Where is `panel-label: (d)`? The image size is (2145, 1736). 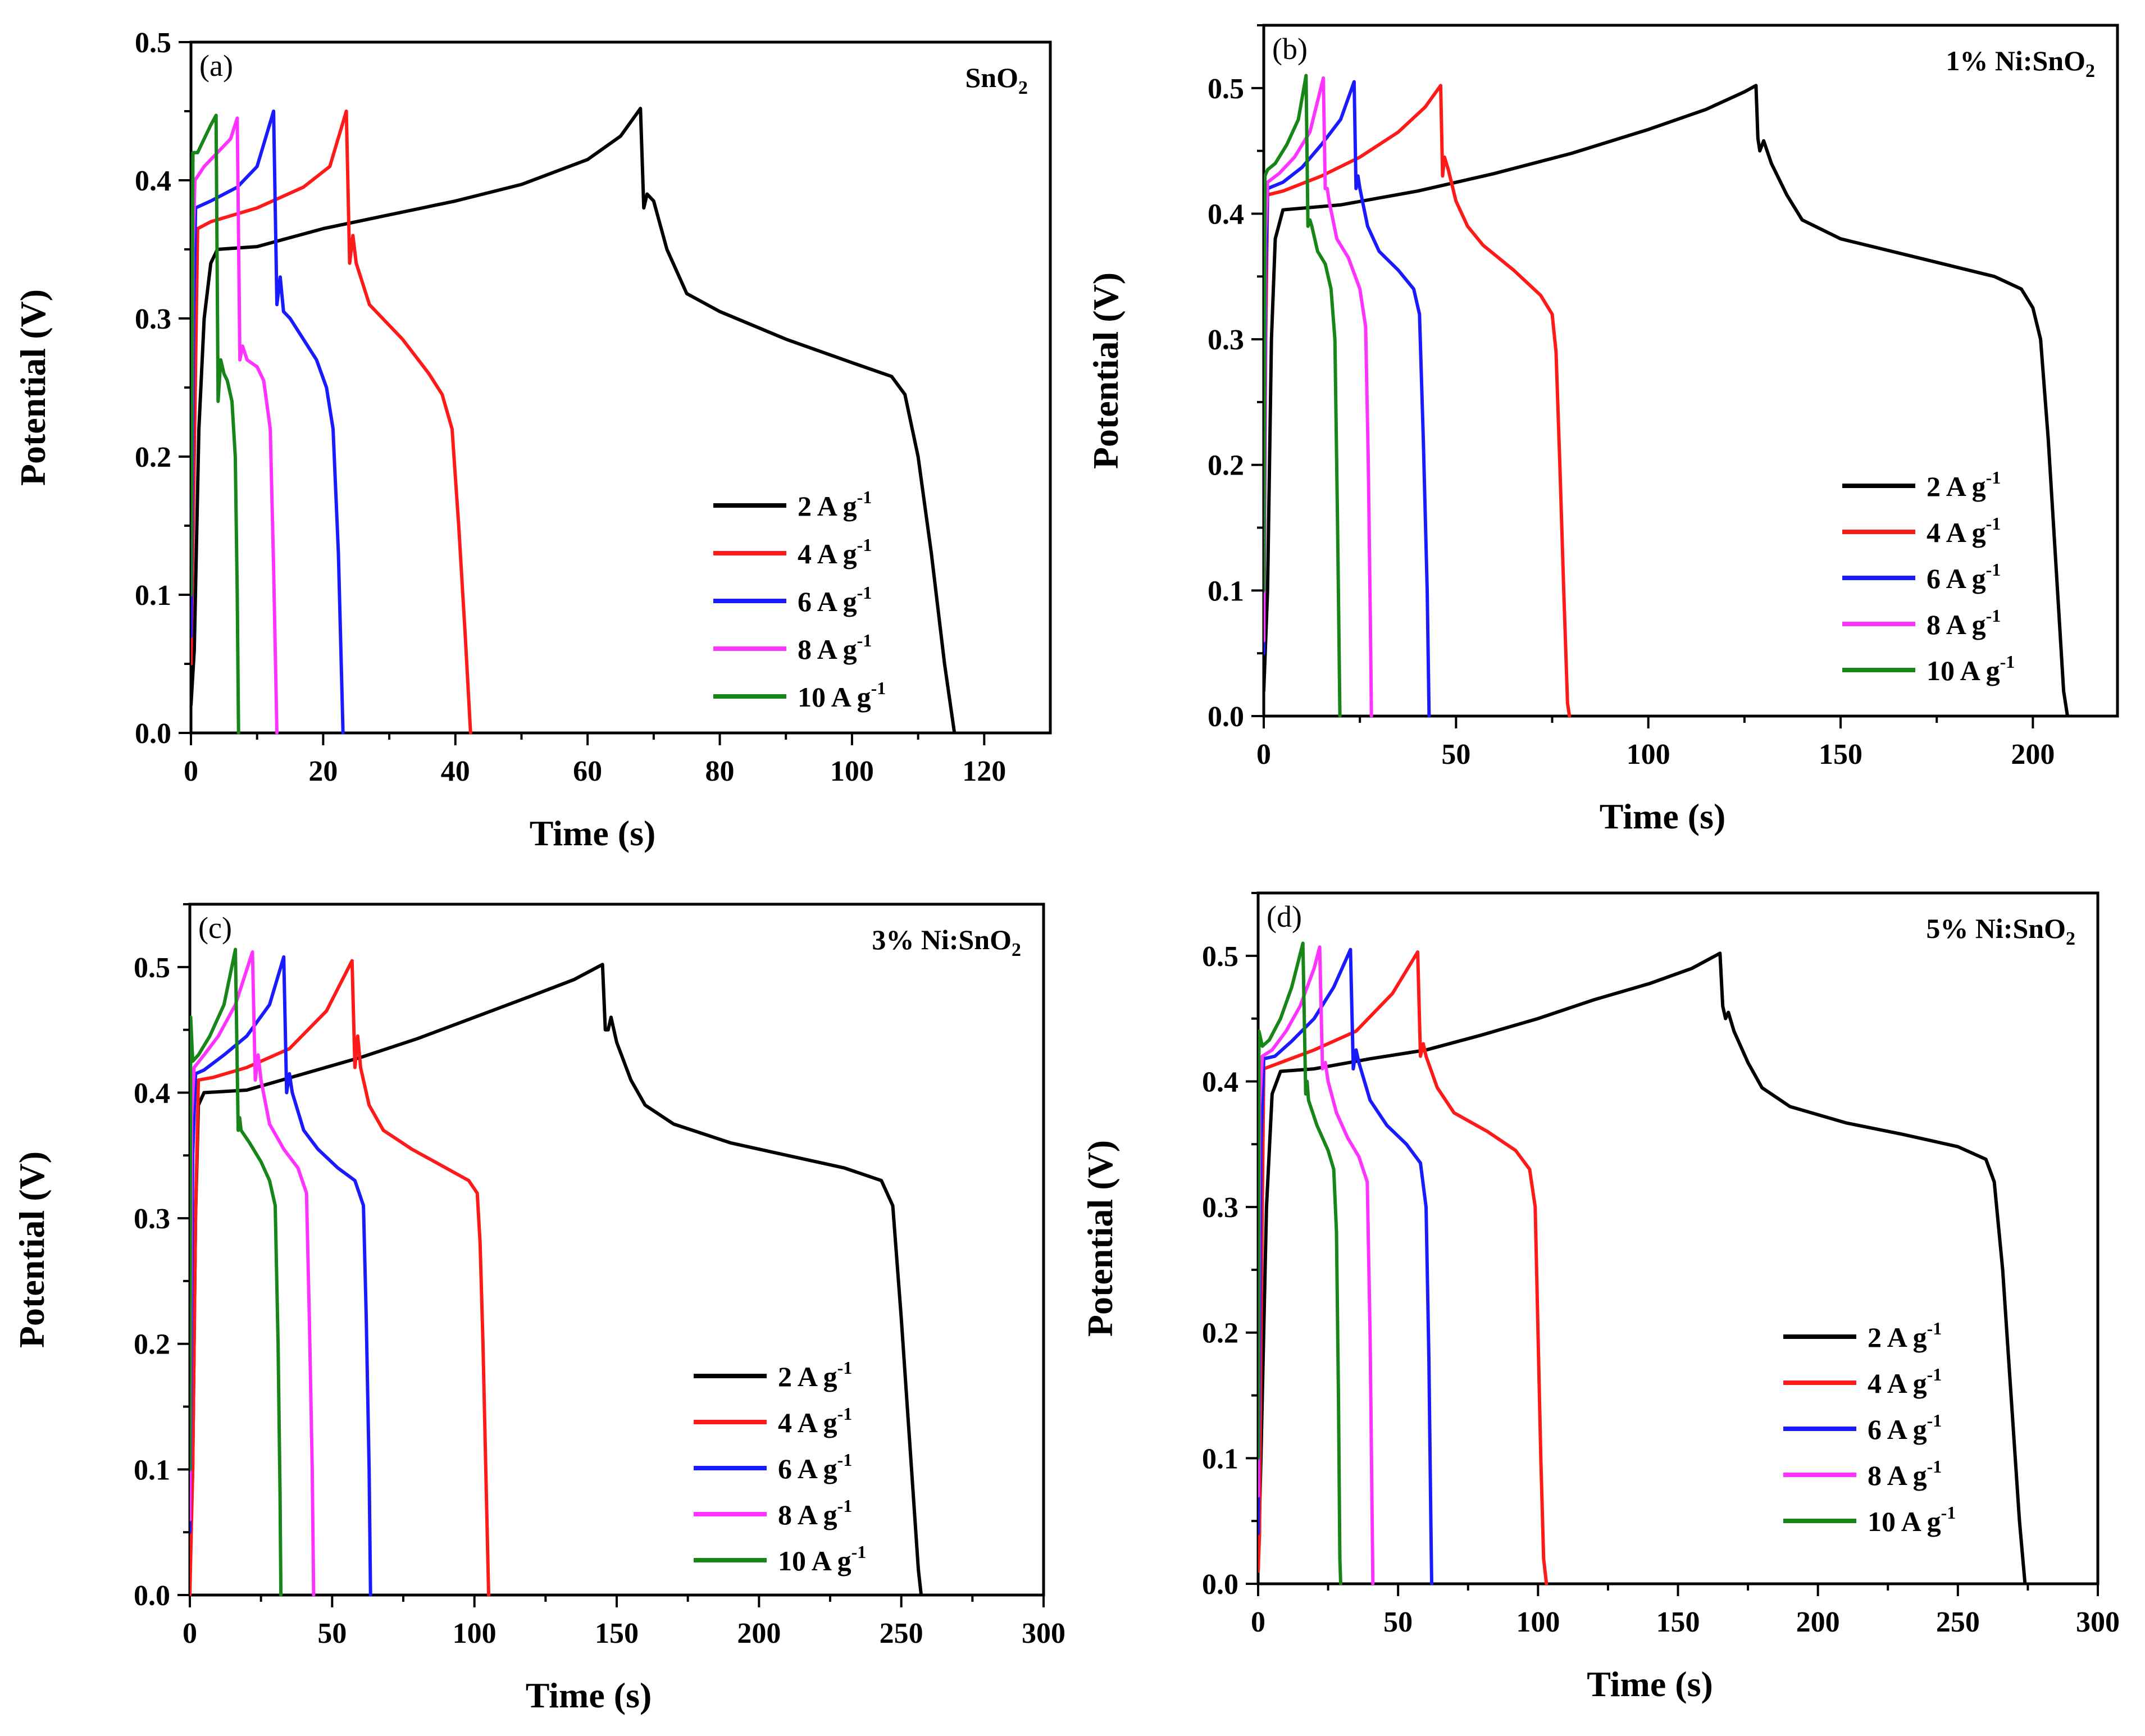 panel-label: (d) is located at coordinates (1284, 916).